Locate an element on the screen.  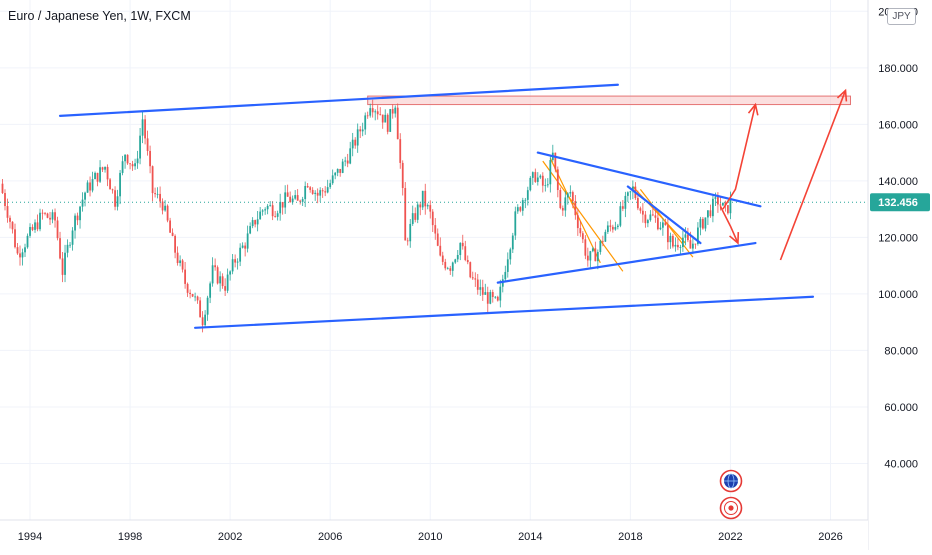
globe-icon is located at coordinates (731, 481).